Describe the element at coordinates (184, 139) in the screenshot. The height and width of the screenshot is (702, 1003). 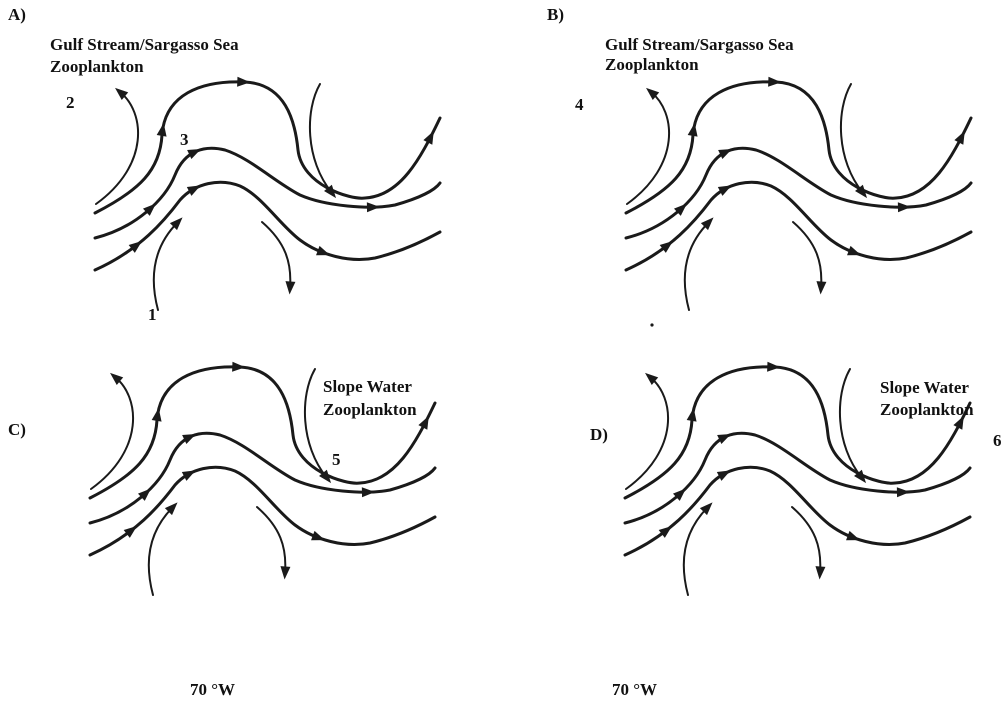
I see `tracer-number-3: 3` at that location.